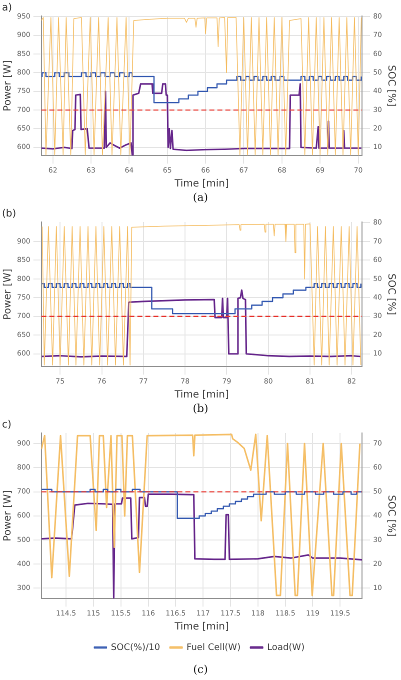 Image resolution: width=401 pixels, height=680 pixels. What do you see at coordinates (286, 647) in the screenshot?
I see `legend-label: Load(W)` at bounding box center [286, 647].